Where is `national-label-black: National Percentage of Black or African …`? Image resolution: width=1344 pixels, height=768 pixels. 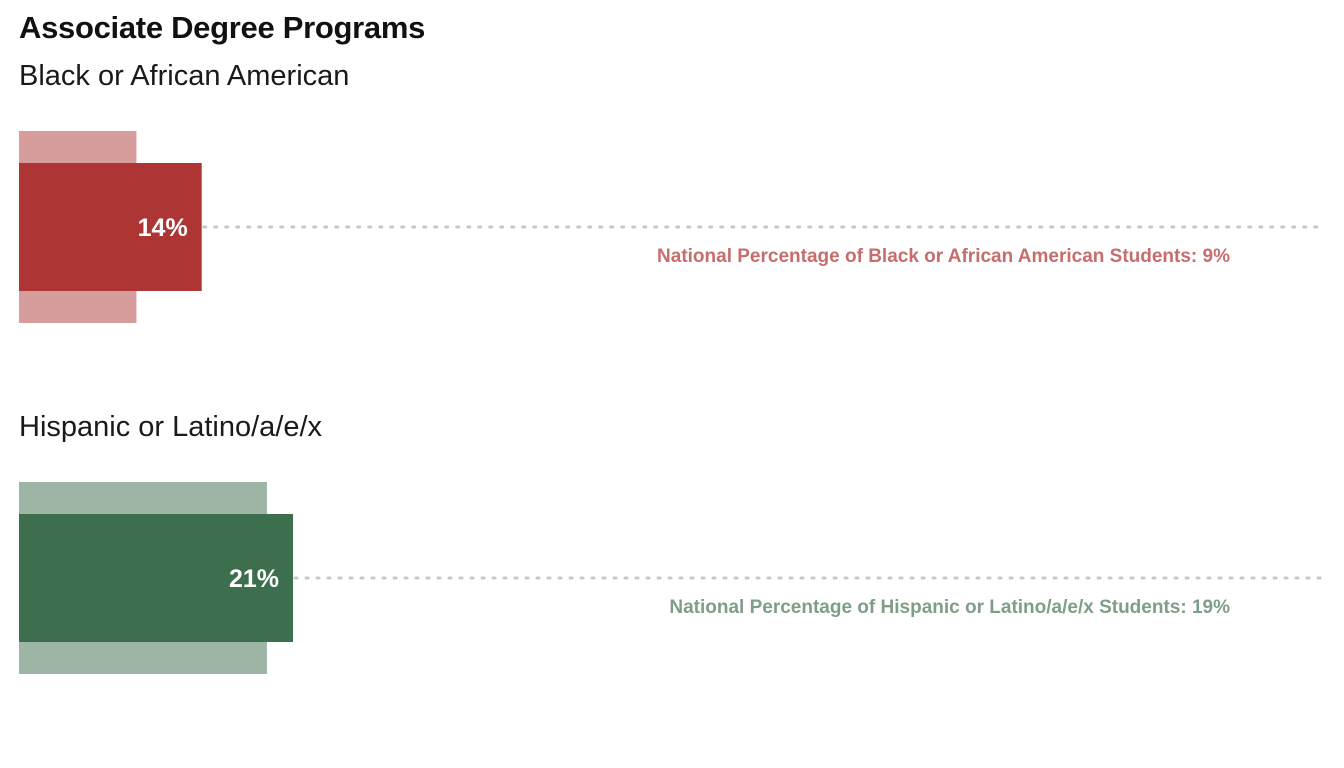 national-label-black: National Percentage of Black or African … is located at coordinates (943, 256).